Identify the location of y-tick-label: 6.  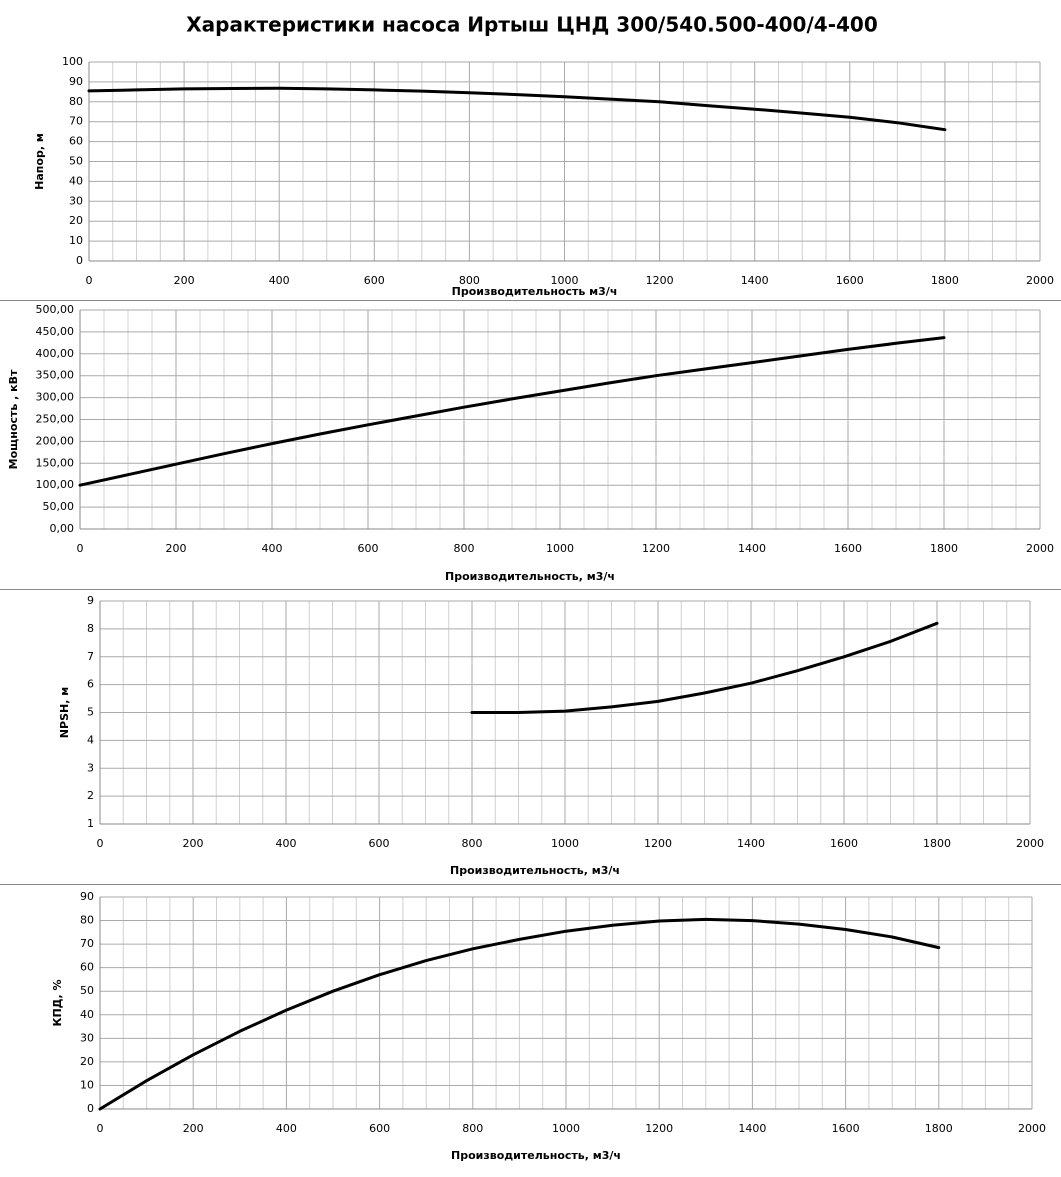
(90, 684).